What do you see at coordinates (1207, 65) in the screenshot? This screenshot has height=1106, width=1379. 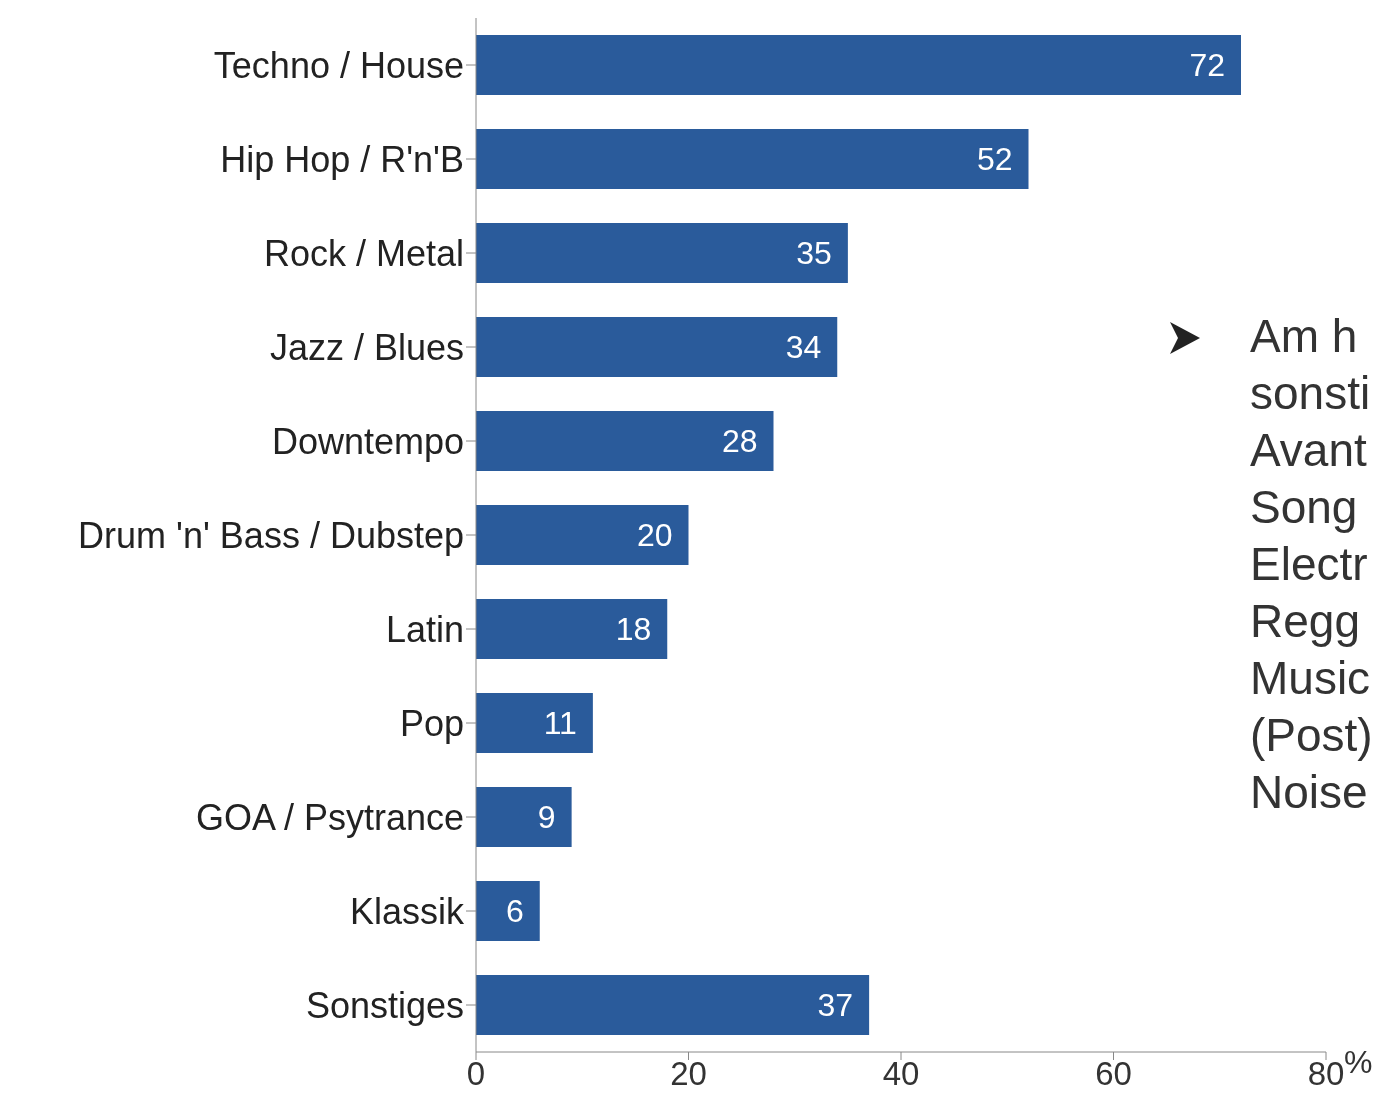 I see `data-label: 72` at bounding box center [1207, 65].